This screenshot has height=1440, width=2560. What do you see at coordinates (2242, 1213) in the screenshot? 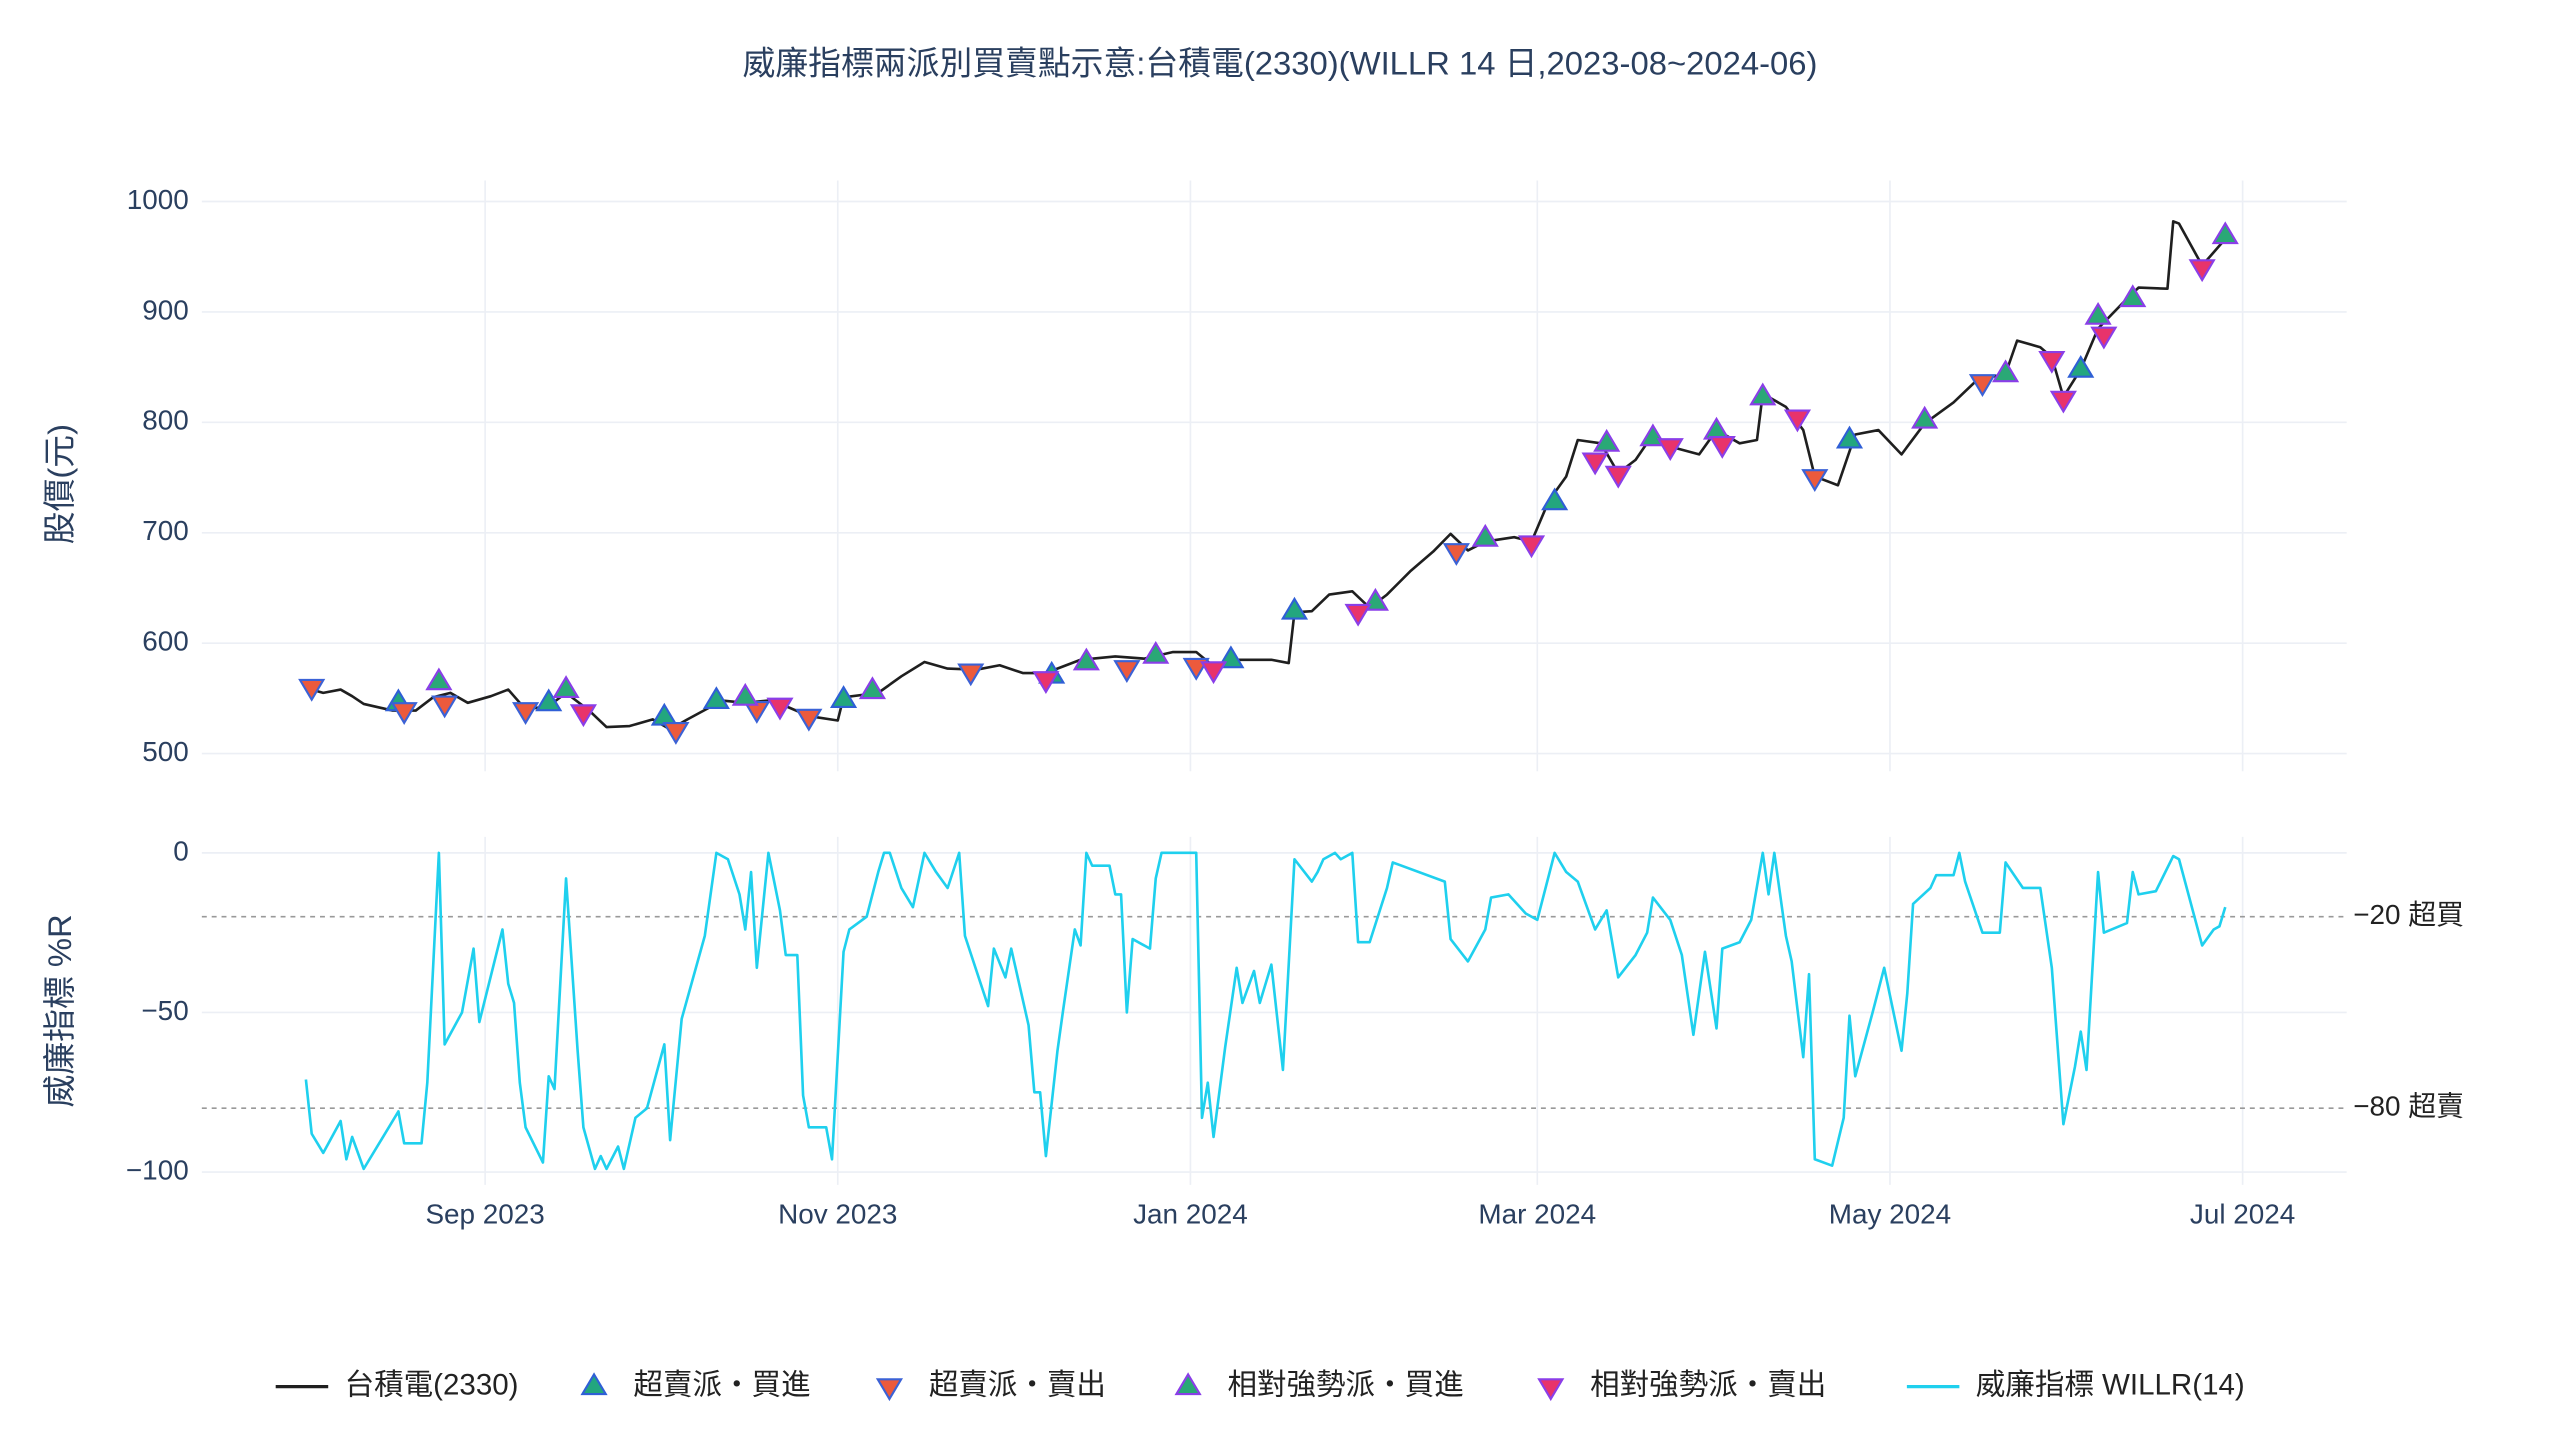
I see `x-tick-label: Jul 2024` at bounding box center [2242, 1213].